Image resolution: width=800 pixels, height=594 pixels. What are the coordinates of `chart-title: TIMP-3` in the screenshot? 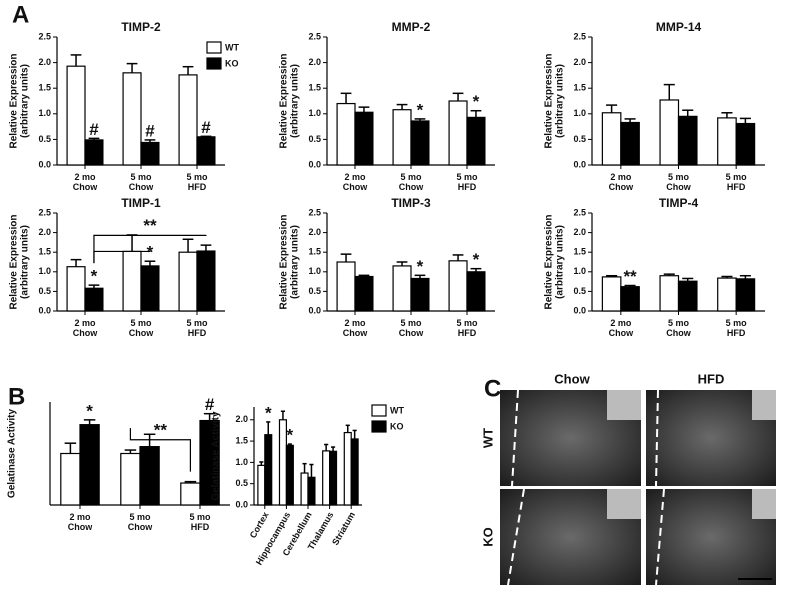 It's located at (411, 203).